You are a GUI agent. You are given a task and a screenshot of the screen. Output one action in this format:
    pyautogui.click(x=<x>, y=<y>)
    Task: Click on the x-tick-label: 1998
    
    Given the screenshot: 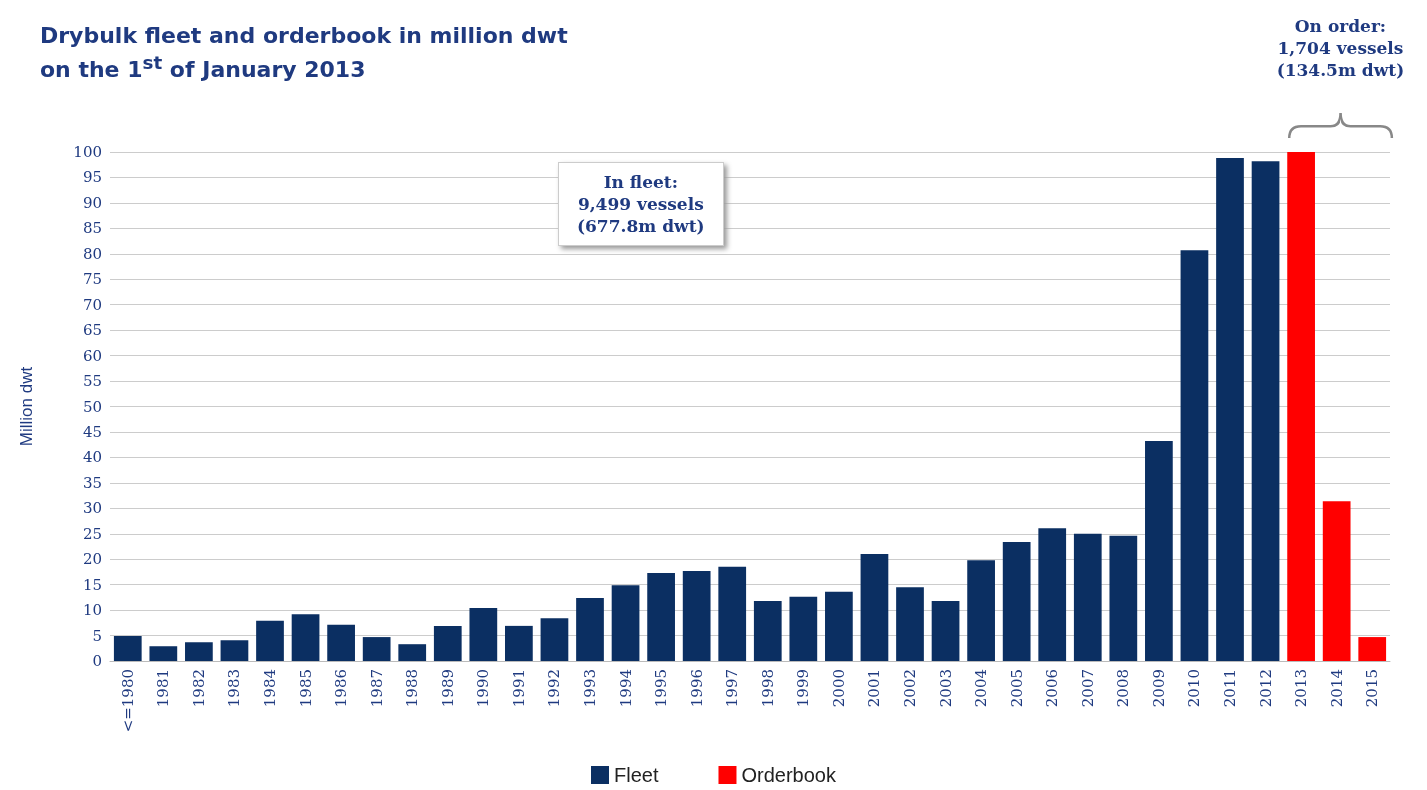 What is the action you would take?
    pyautogui.click(x=767, y=688)
    